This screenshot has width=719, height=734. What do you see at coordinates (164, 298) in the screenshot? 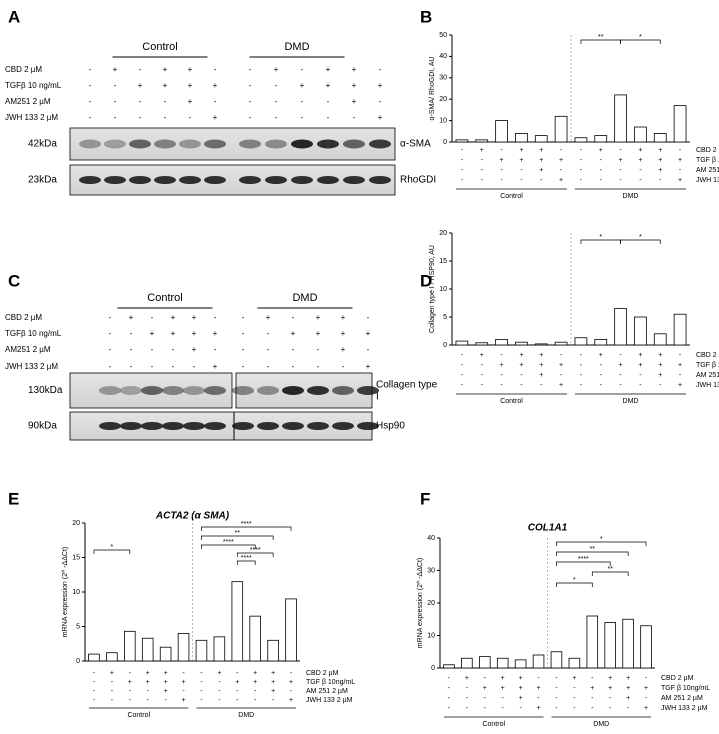
I see `group-label: Control` at bounding box center [164, 298].